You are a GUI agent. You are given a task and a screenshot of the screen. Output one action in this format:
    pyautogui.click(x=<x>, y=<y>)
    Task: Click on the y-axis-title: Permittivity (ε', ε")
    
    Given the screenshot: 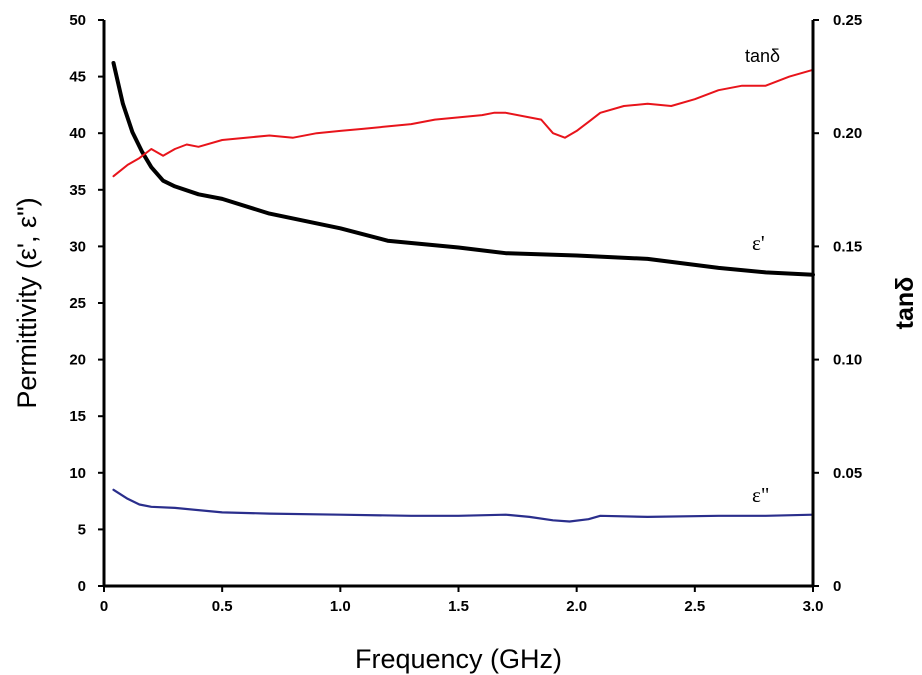 What is the action you would take?
    pyautogui.click(x=27, y=302)
    